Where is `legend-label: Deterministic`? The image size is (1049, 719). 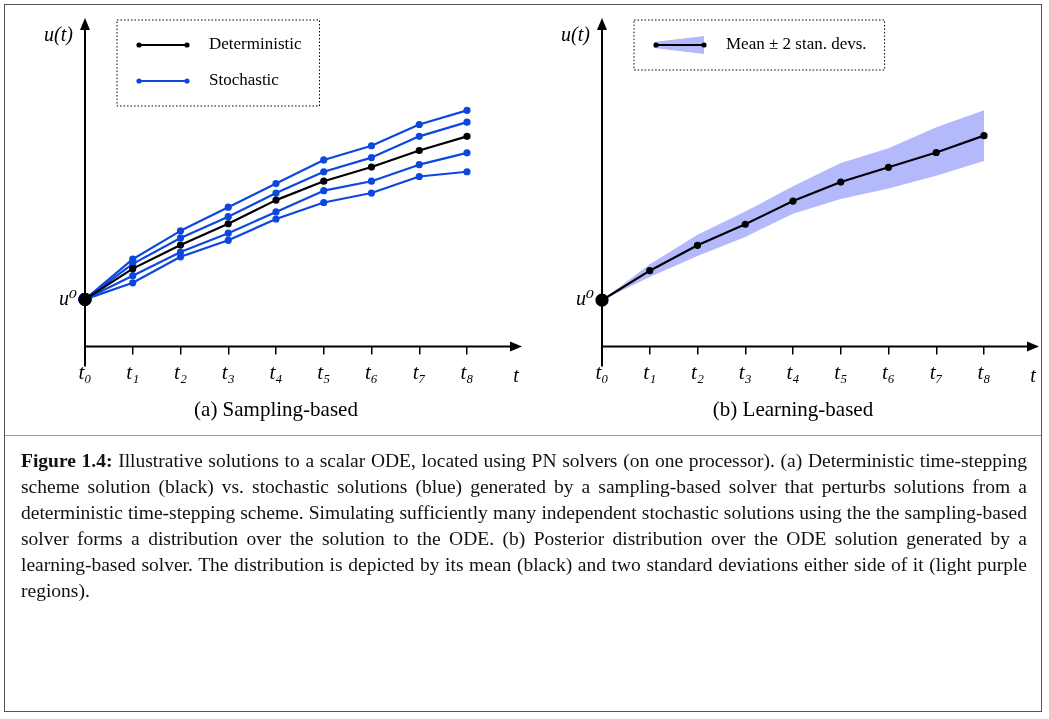 legend-label: Deterministic is located at coordinates (255, 44).